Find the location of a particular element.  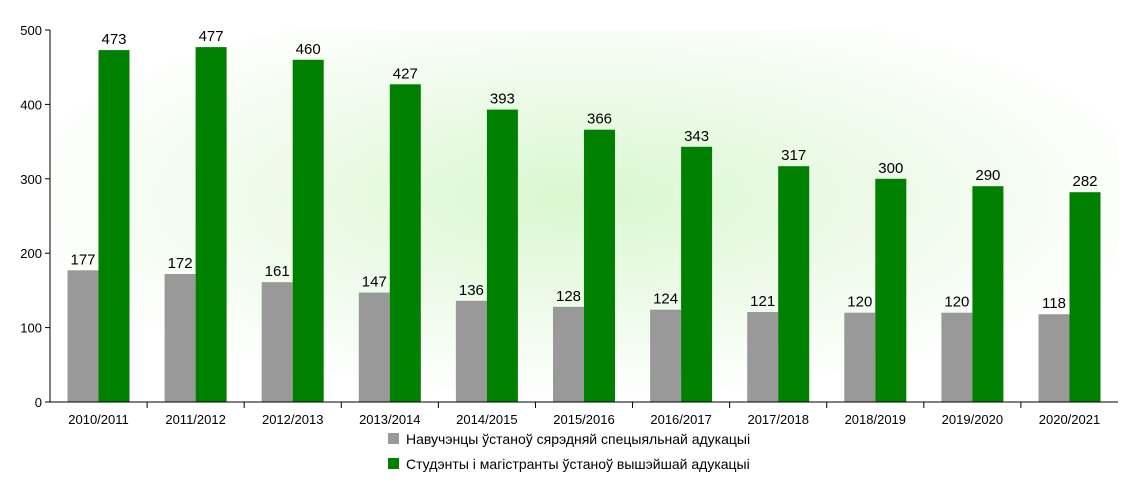

data-label: 290 is located at coordinates (987, 175).